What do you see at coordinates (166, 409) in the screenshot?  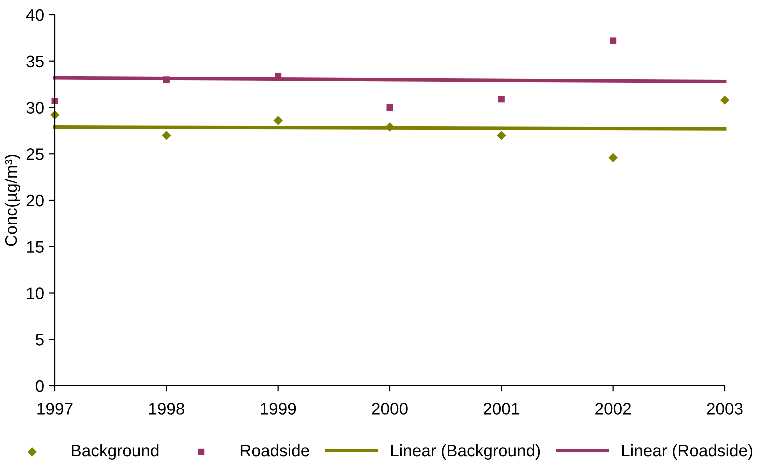 I see `x-tick-label: 1998` at bounding box center [166, 409].